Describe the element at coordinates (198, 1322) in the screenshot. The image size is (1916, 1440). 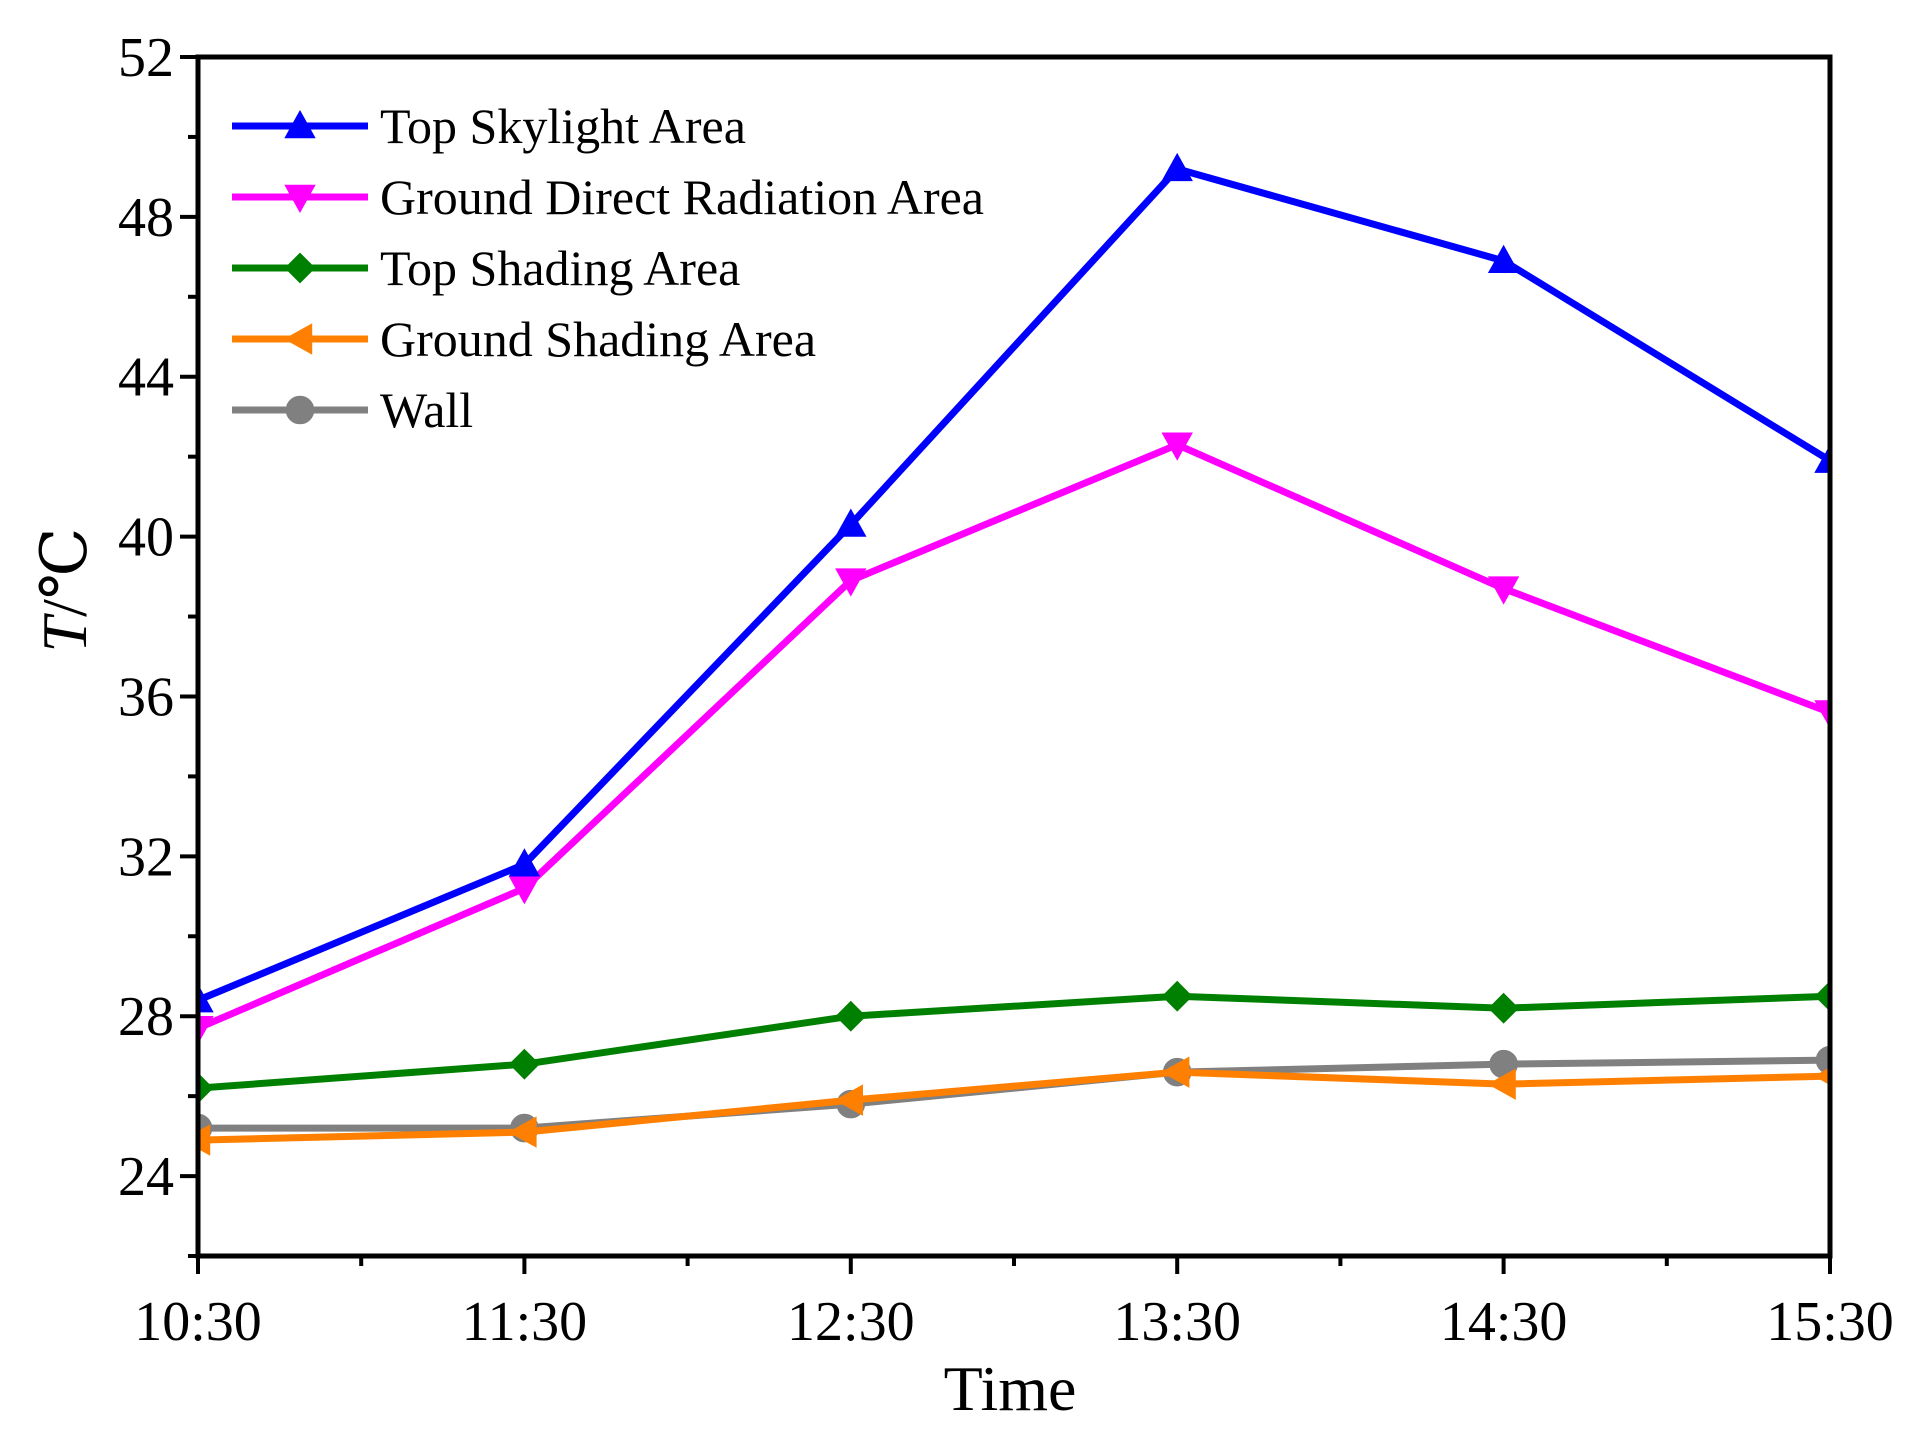
I see `x-tick-label: 10:30` at that location.